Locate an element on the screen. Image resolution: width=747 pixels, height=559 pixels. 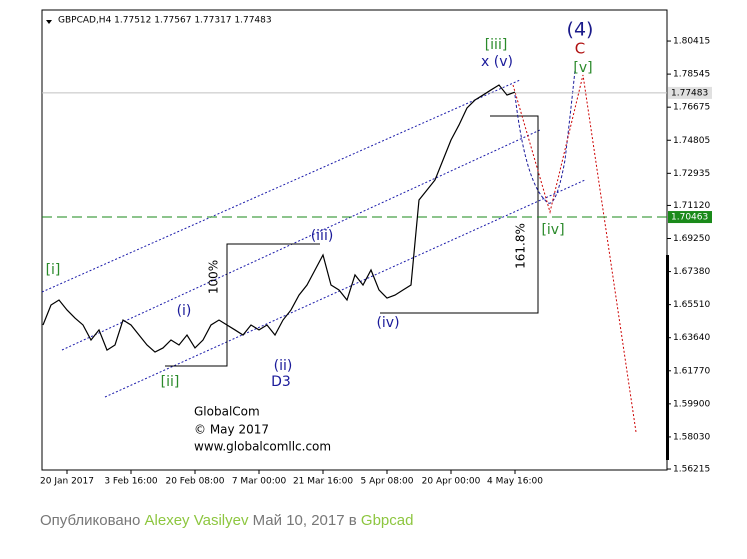
author-link: Alexey Vasilyev is located at coordinates (196, 520).